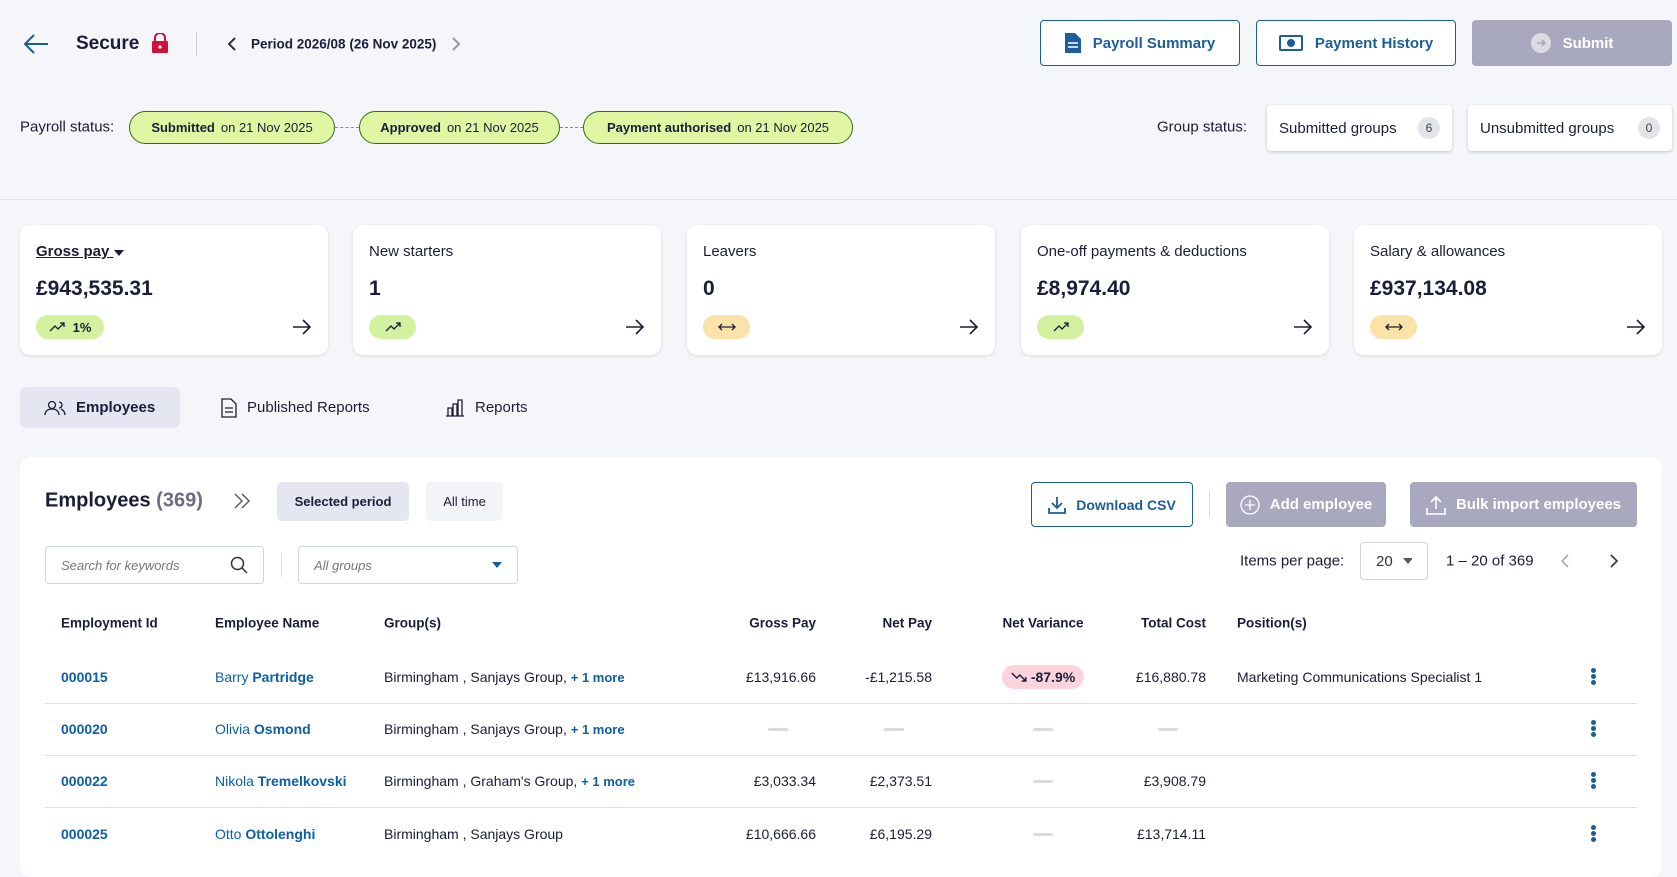 This screenshot has height=877, width=1677. I want to click on summary-card: New starters 1, so click(507, 290).